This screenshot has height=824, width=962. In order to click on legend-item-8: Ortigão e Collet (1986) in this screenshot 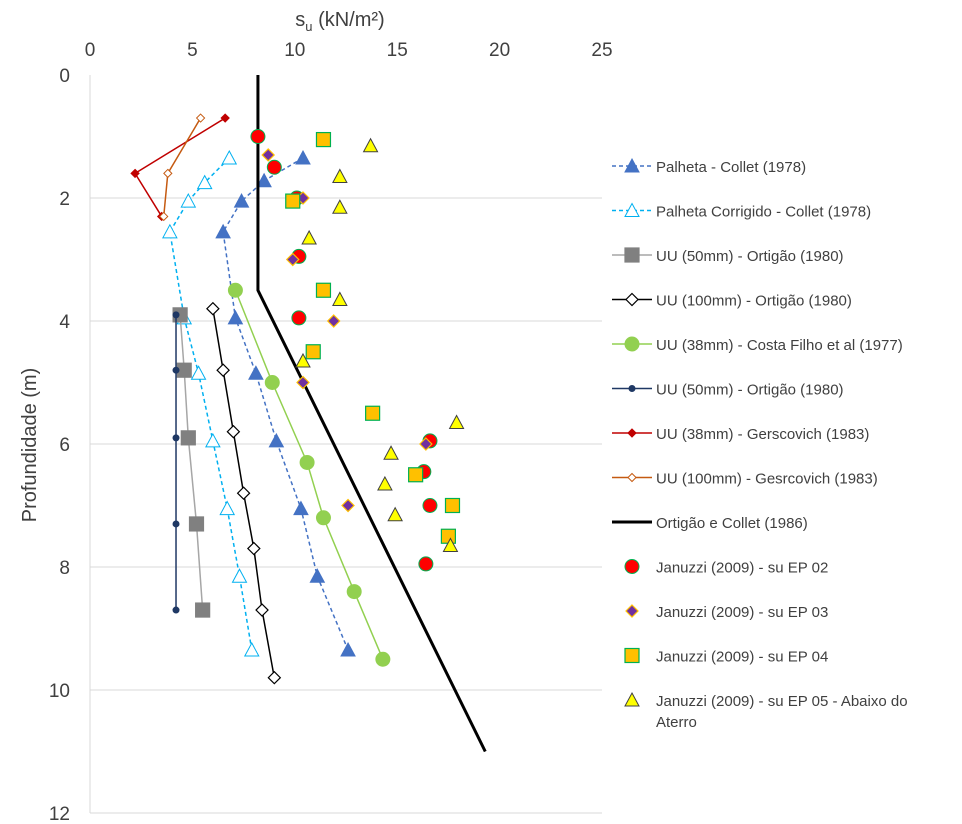, I will do `click(710, 523)`.